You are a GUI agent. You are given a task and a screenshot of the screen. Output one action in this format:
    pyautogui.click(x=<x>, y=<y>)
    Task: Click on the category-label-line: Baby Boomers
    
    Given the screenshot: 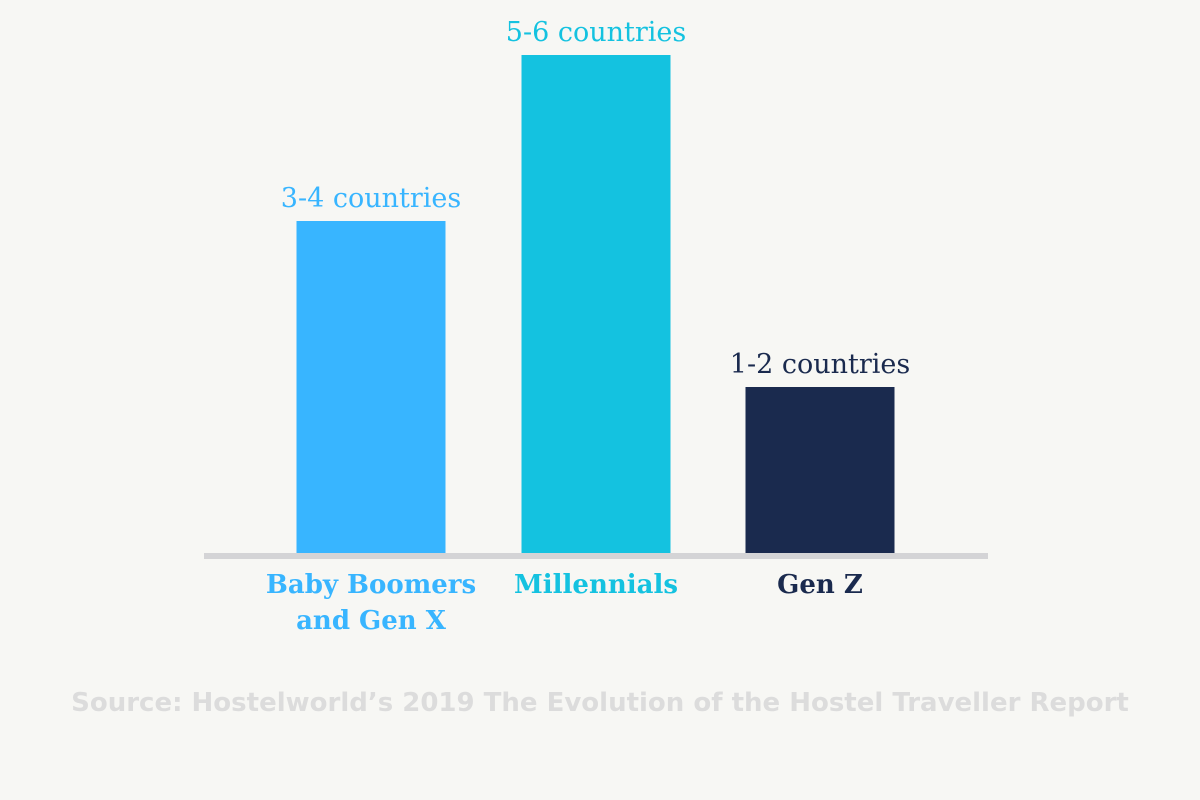 What is the action you would take?
    pyautogui.click(x=371, y=585)
    